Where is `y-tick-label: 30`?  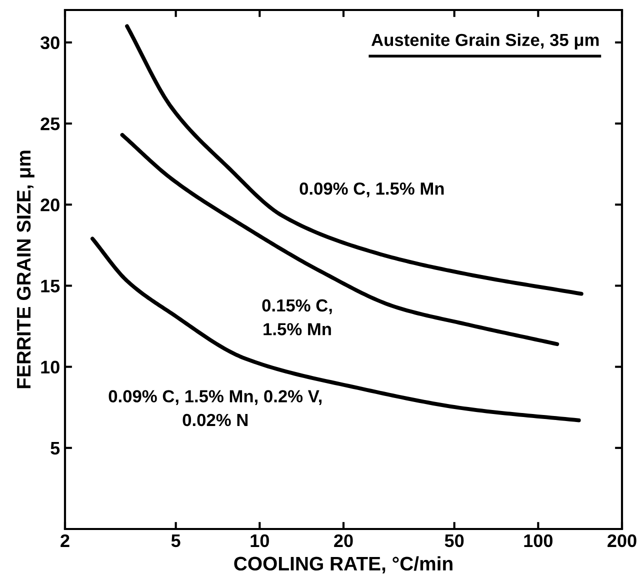
y-tick-label: 30 is located at coordinates (50, 43).